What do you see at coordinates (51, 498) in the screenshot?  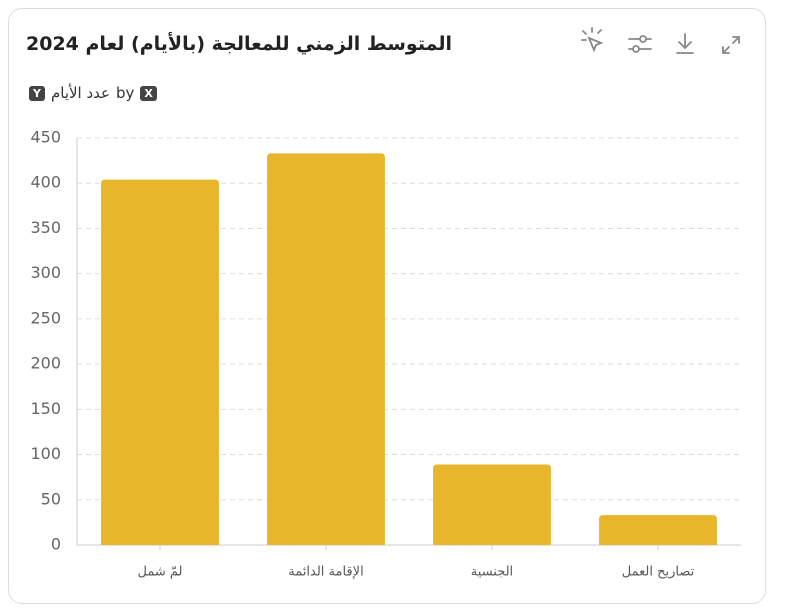 I see `y-tick-label: 50` at bounding box center [51, 498].